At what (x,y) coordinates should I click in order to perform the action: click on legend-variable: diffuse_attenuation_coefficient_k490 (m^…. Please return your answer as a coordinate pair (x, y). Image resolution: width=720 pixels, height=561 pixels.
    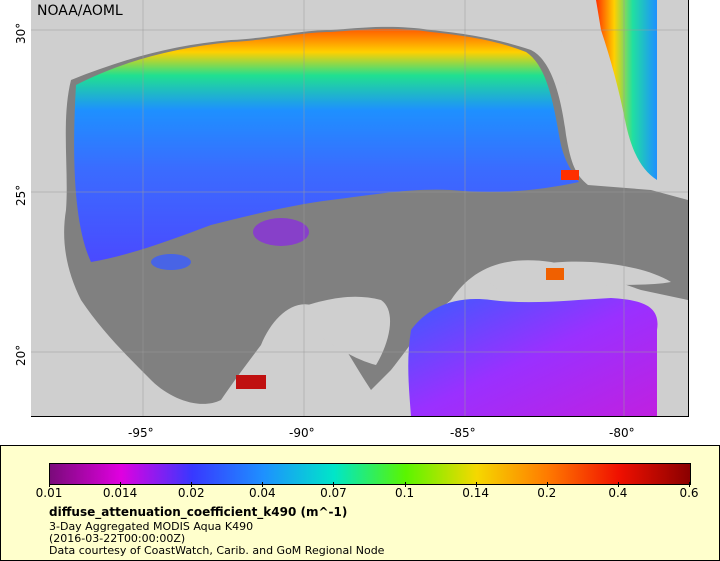
    Looking at the image, I should click on (198, 512).